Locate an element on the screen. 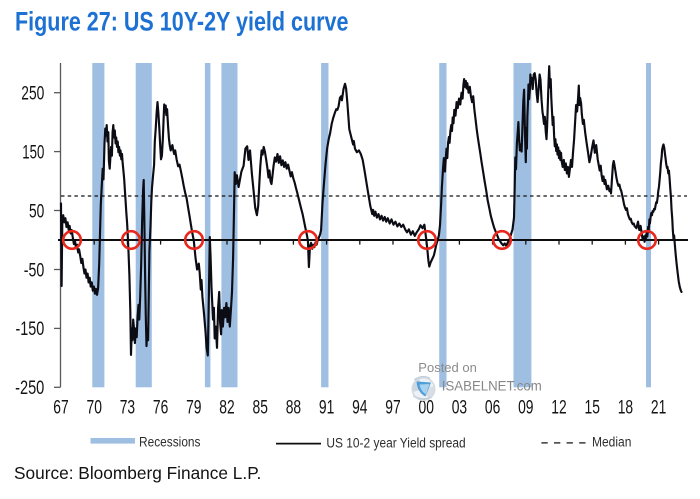 This screenshot has width=700, height=499. svg-text: 94 is located at coordinates (360, 408).